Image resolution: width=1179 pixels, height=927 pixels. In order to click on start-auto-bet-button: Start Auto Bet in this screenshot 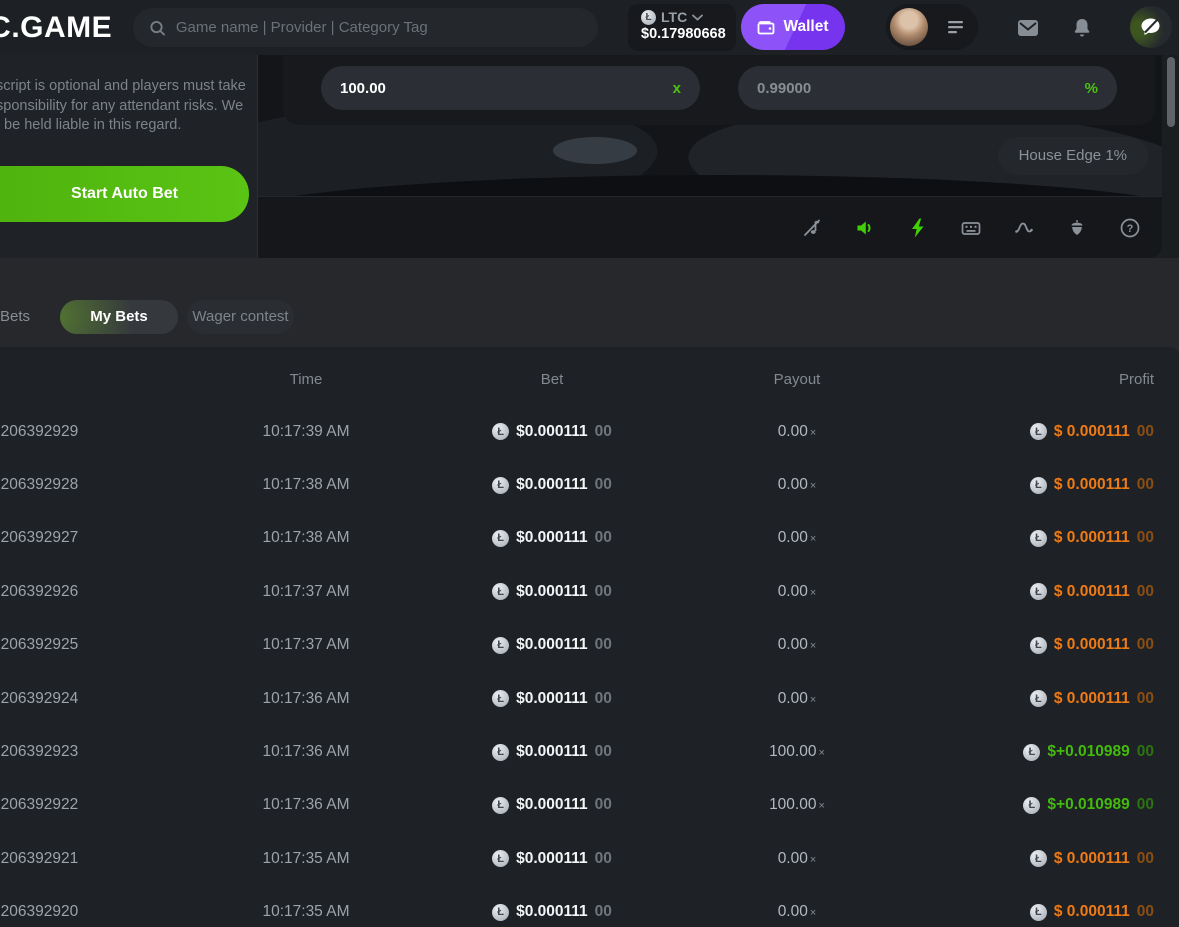, I will do `click(124, 194)`.